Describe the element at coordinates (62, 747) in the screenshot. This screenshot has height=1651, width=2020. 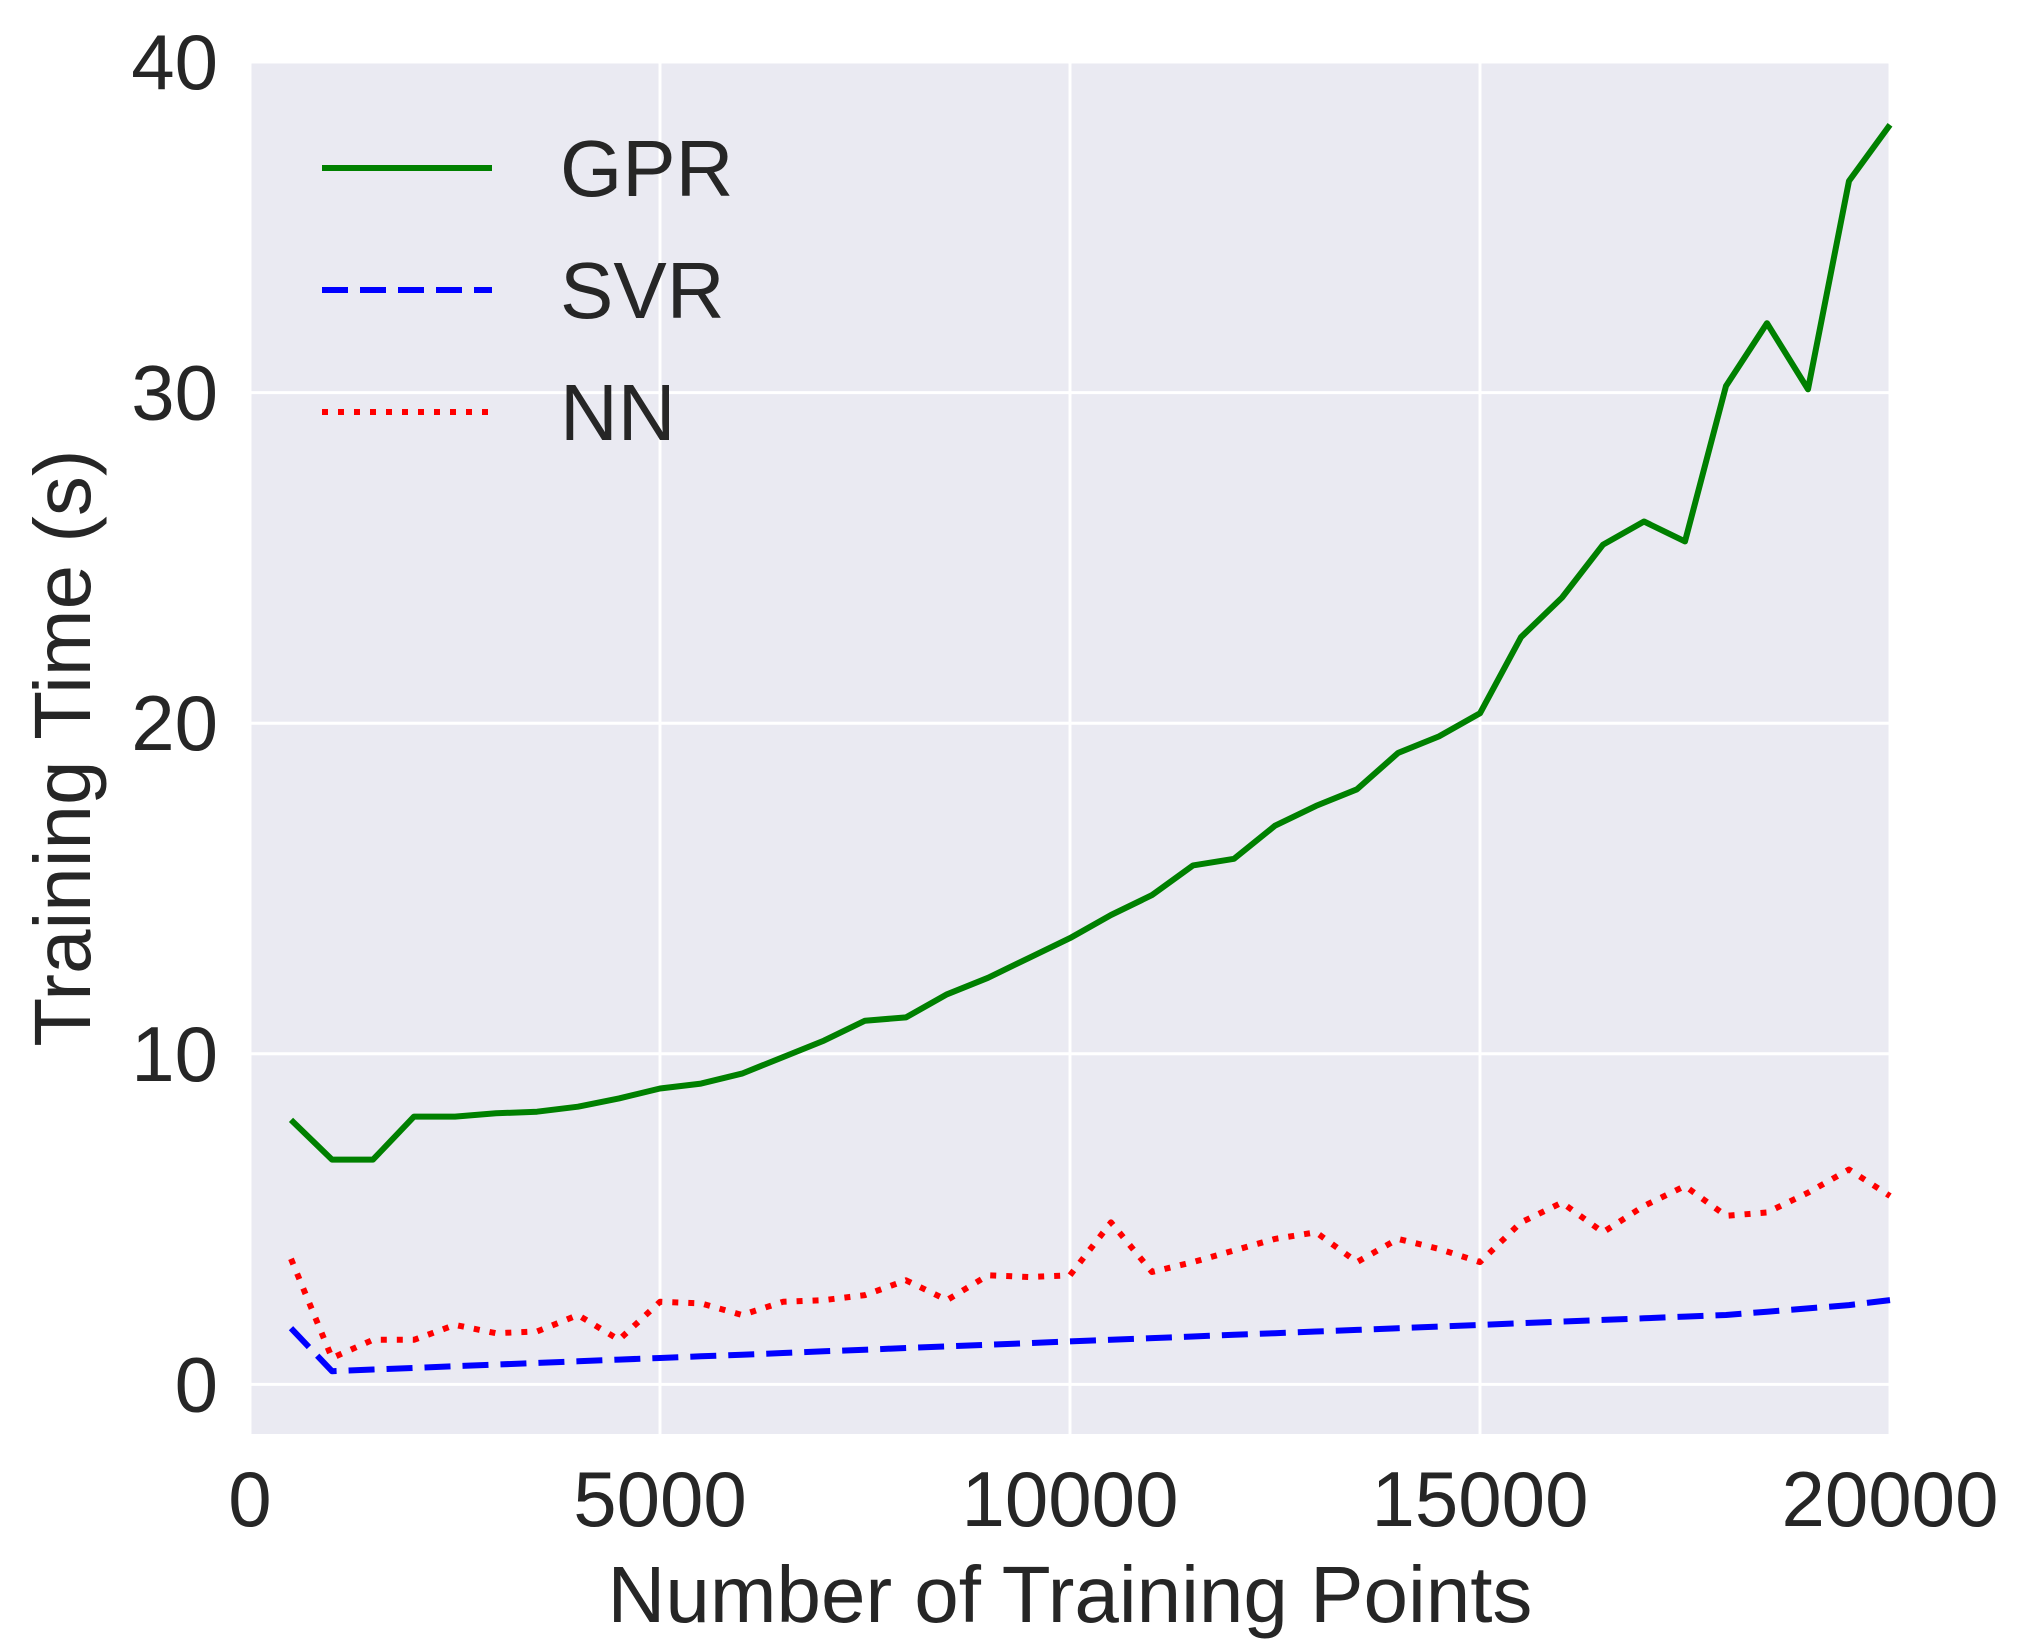
I see `y-axis-label: Training Time (s)` at that location.